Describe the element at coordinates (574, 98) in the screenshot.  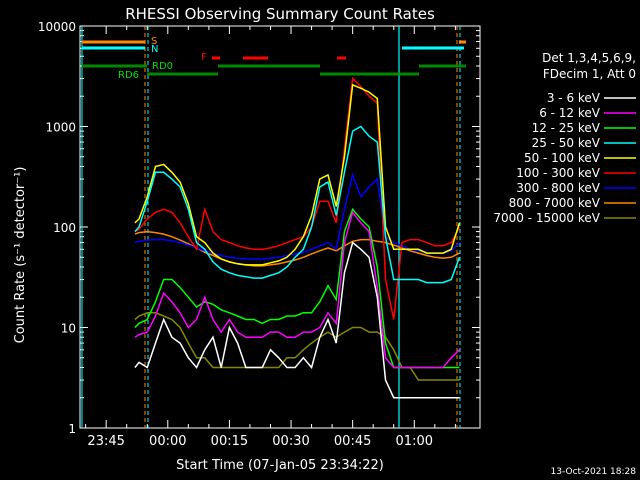
I see `legend-label: 3 - 6 keV` at that location.